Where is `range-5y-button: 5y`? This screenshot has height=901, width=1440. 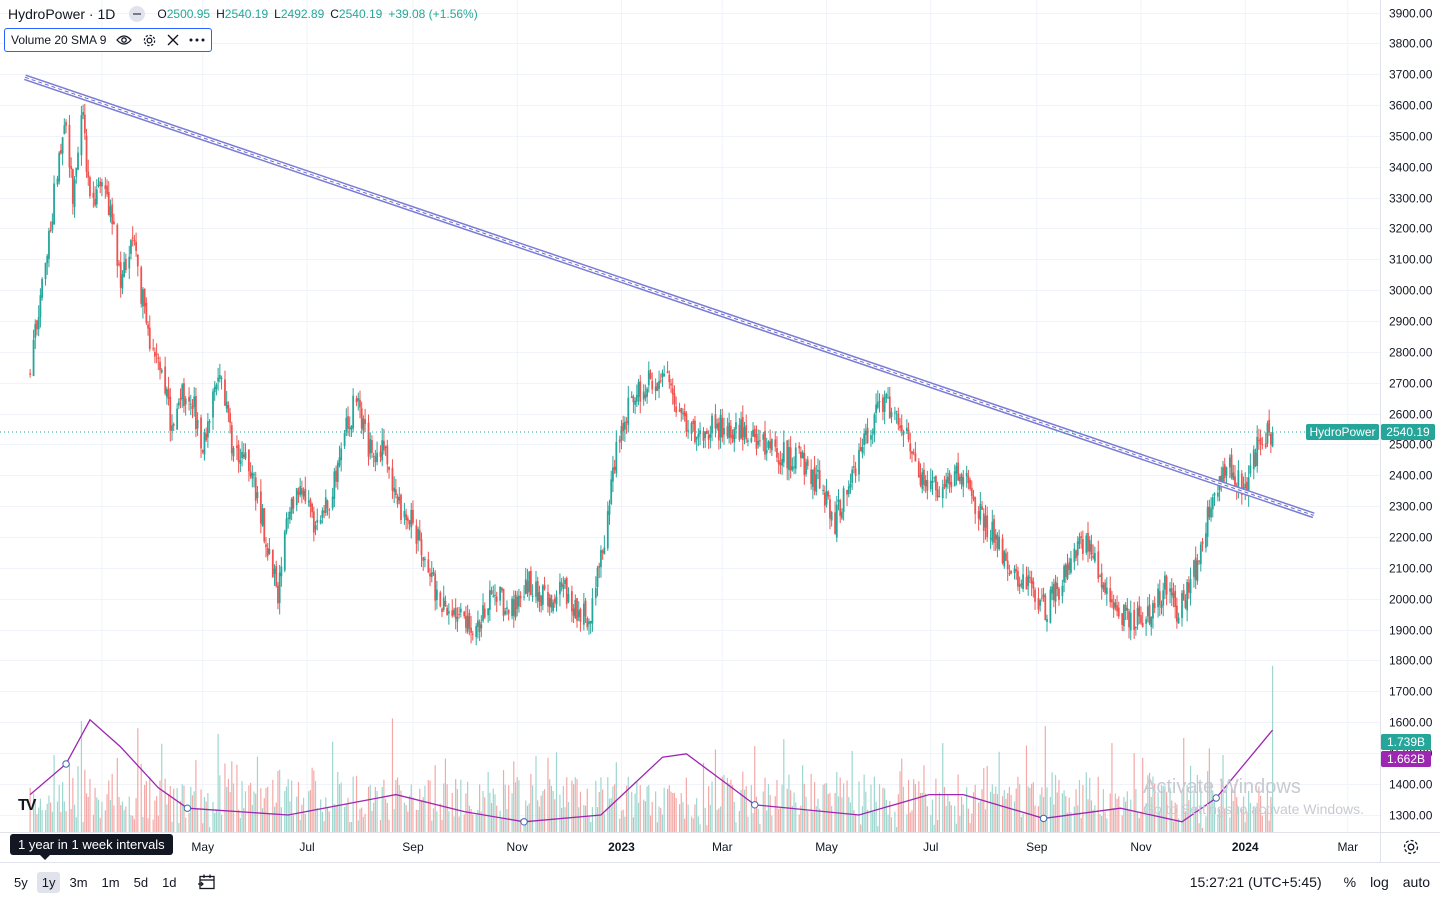 range-5y-button: 5y is located at coordinates (21, 882).